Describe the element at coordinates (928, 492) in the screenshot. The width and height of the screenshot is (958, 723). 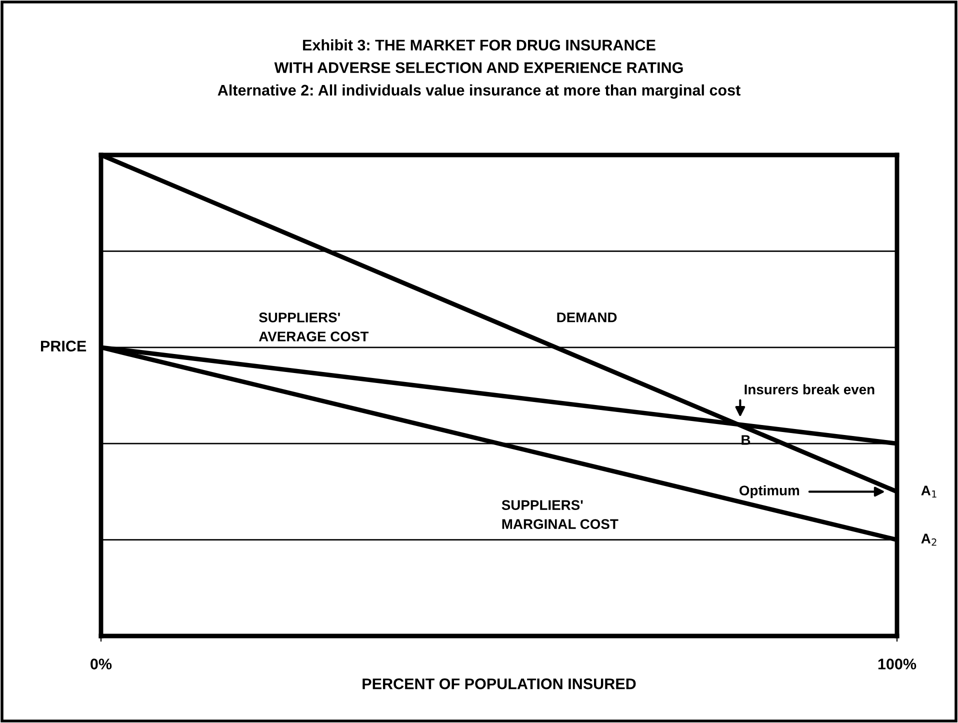
I see `text: A$_{1}$` at that location.